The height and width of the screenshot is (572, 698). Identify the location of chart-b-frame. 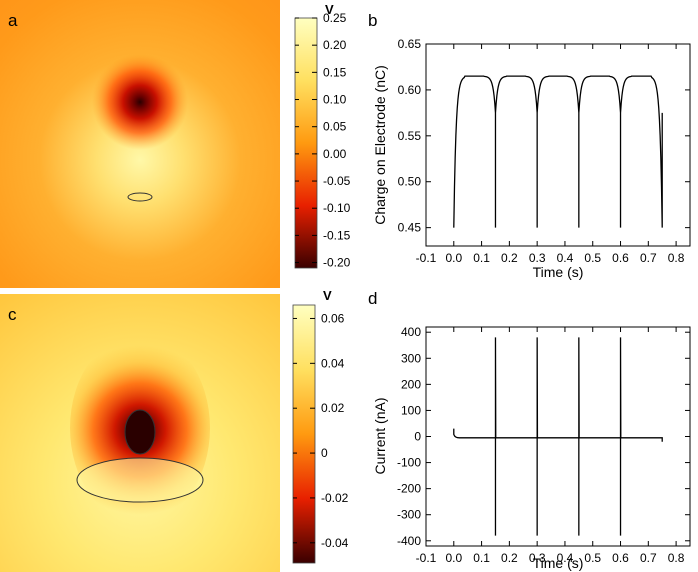
(558, 145).